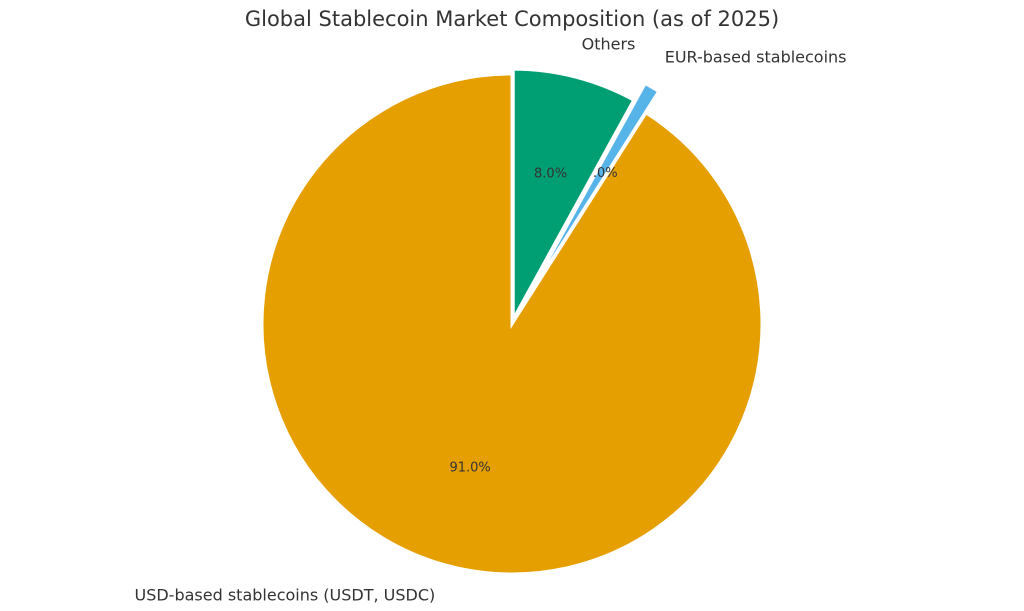  I want to click on percent-label: 91.0%, so click(469, 468).